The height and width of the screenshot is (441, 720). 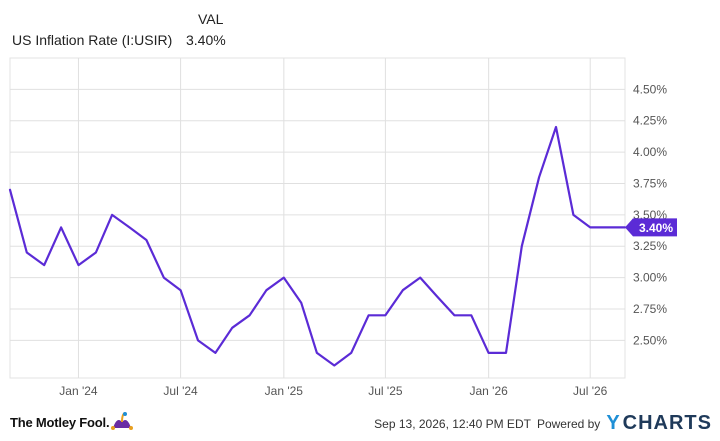 What do you see at coordinates (180, 391) in the screenshot?
I see `x-tick-label: Jul '24` at bounding box center [180, 391].